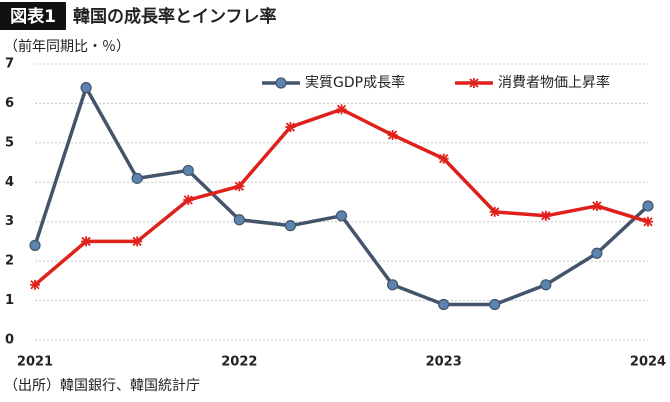  Describe the element at coordinates (9, 64) in the screenshot. I see `y-tick-label: 7` at that location.